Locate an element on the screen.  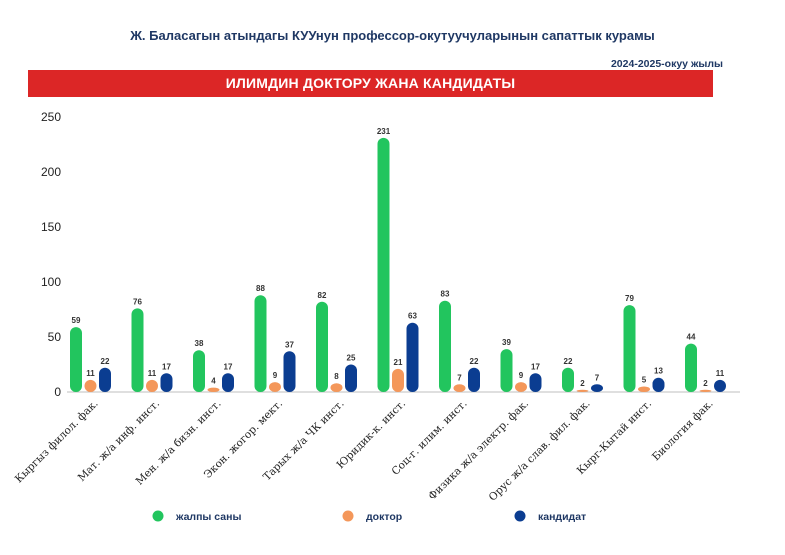
y-tick-label: 50 is located at coordinates (55, 337).